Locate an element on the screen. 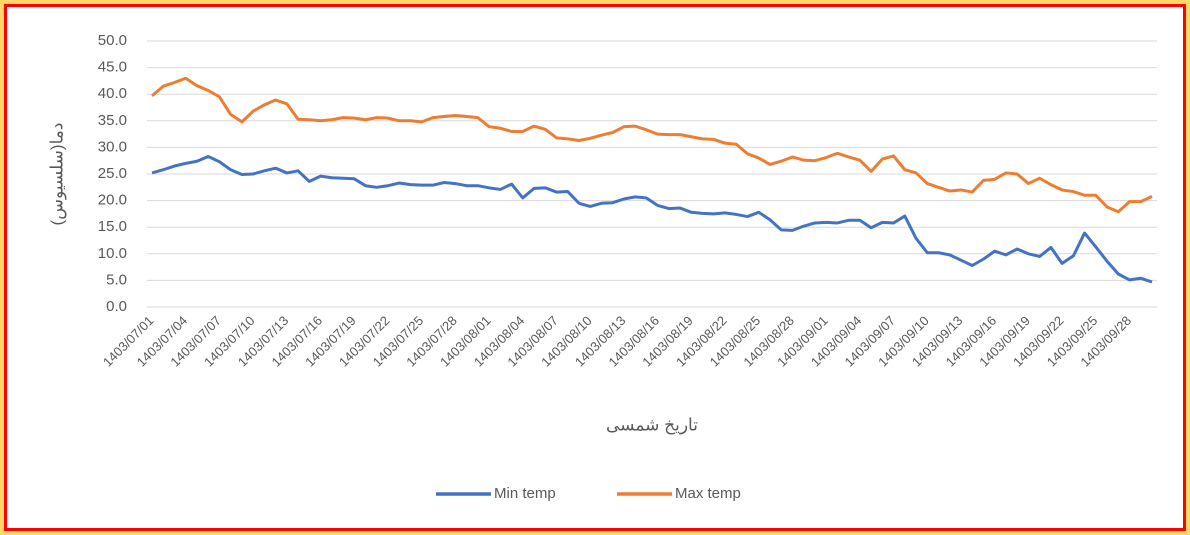 Image resolution: width=1190 pixels, height=535 pixels. y-tick-label: 25.0 is located at coordinates (112, 173).